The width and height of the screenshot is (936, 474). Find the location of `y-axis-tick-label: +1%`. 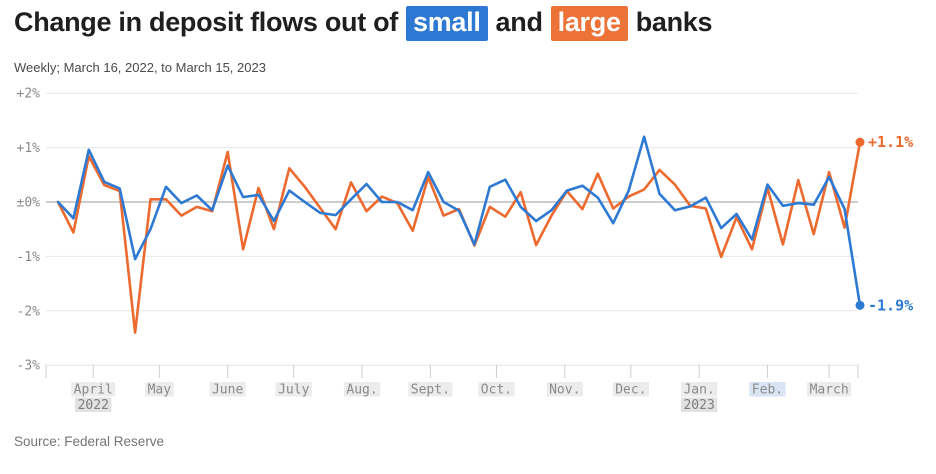

y-axis-tick-label: +1% is located at coordinates (29, 148).